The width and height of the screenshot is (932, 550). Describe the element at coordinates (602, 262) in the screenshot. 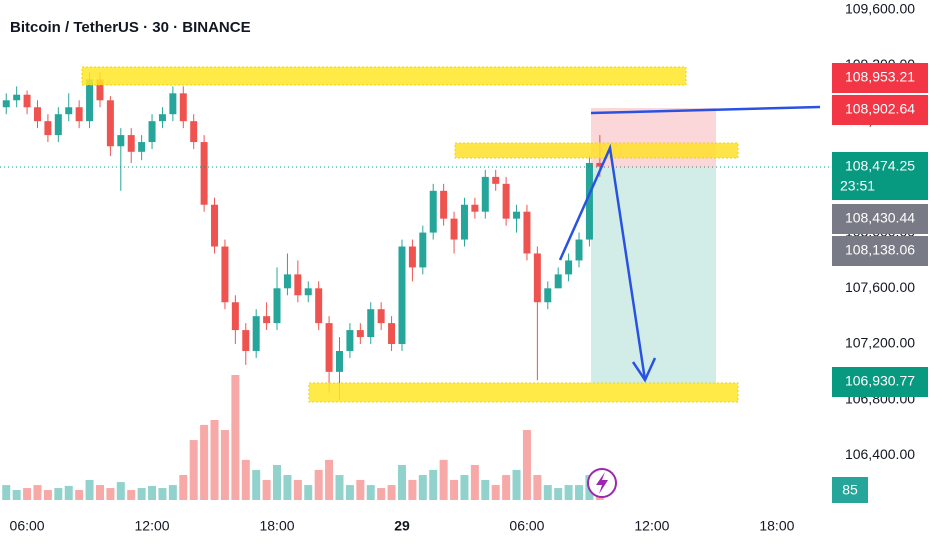

I see `projection-arrow` at that location.